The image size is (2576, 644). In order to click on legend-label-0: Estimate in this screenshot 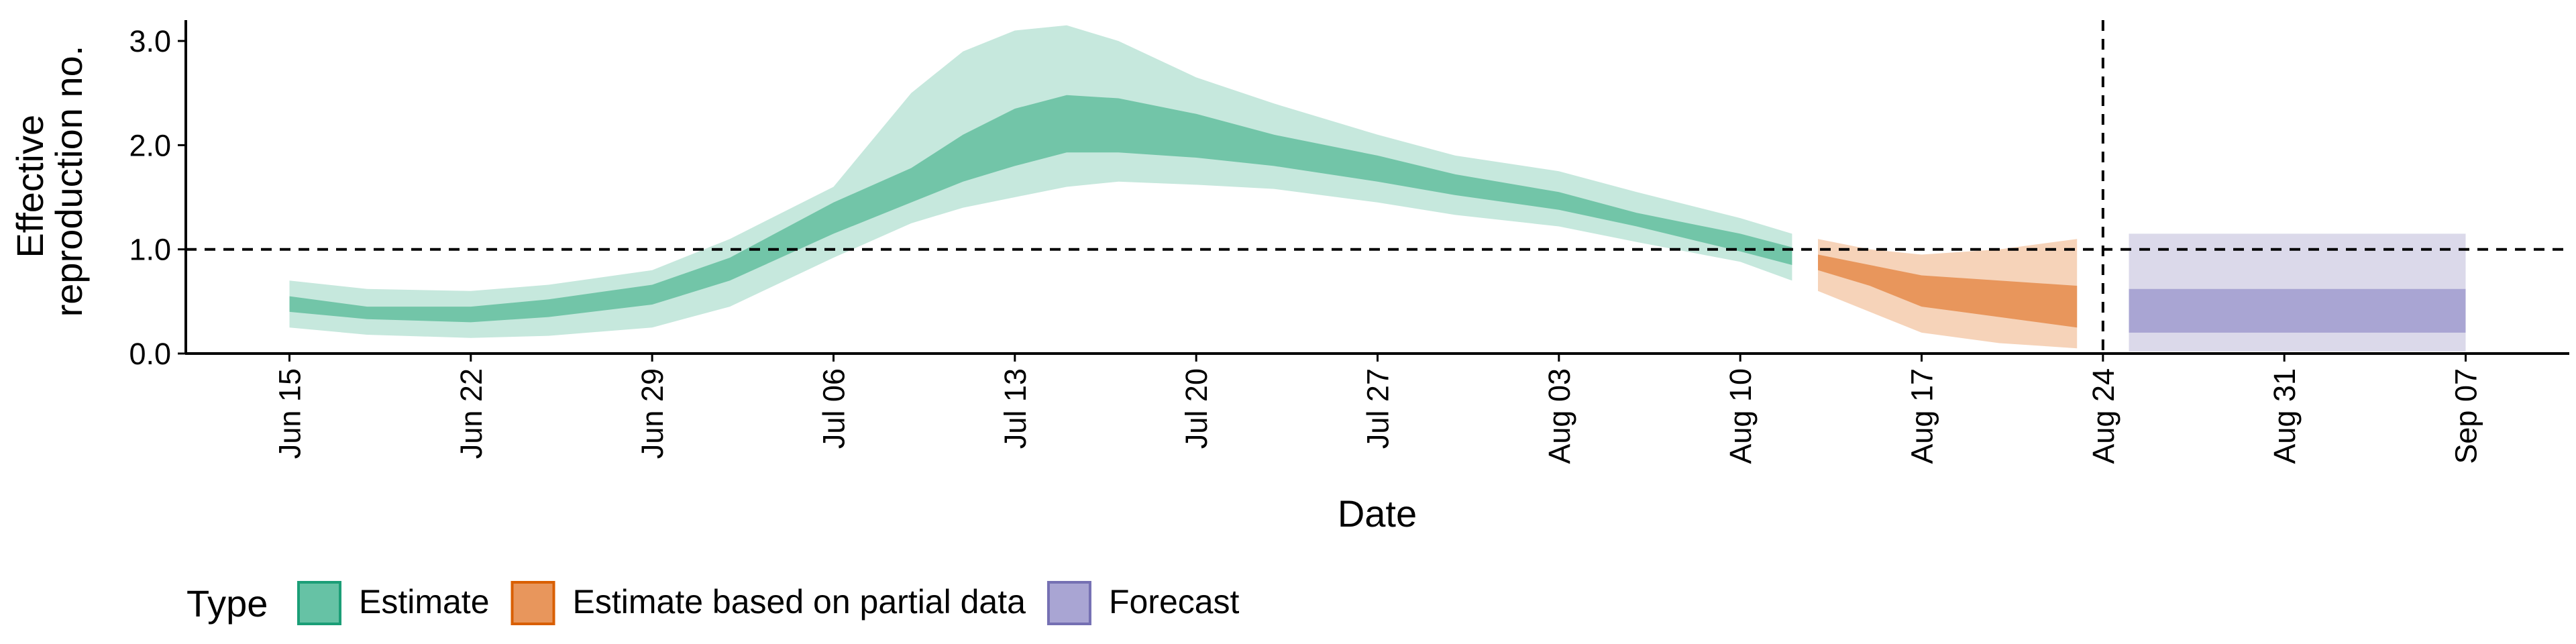, I will do `click(424, 602)`.